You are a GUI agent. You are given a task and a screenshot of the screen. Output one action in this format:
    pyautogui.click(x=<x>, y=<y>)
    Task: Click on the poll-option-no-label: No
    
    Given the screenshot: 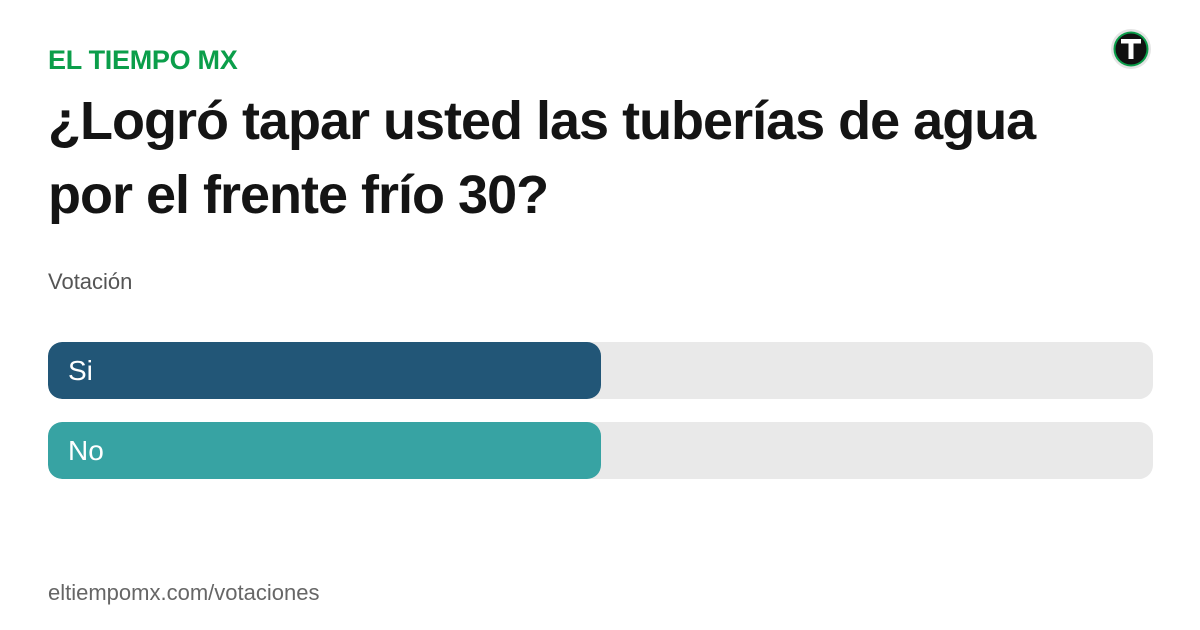 What is the action you would take?
    pyautogui.click(x=86, y=450)
    